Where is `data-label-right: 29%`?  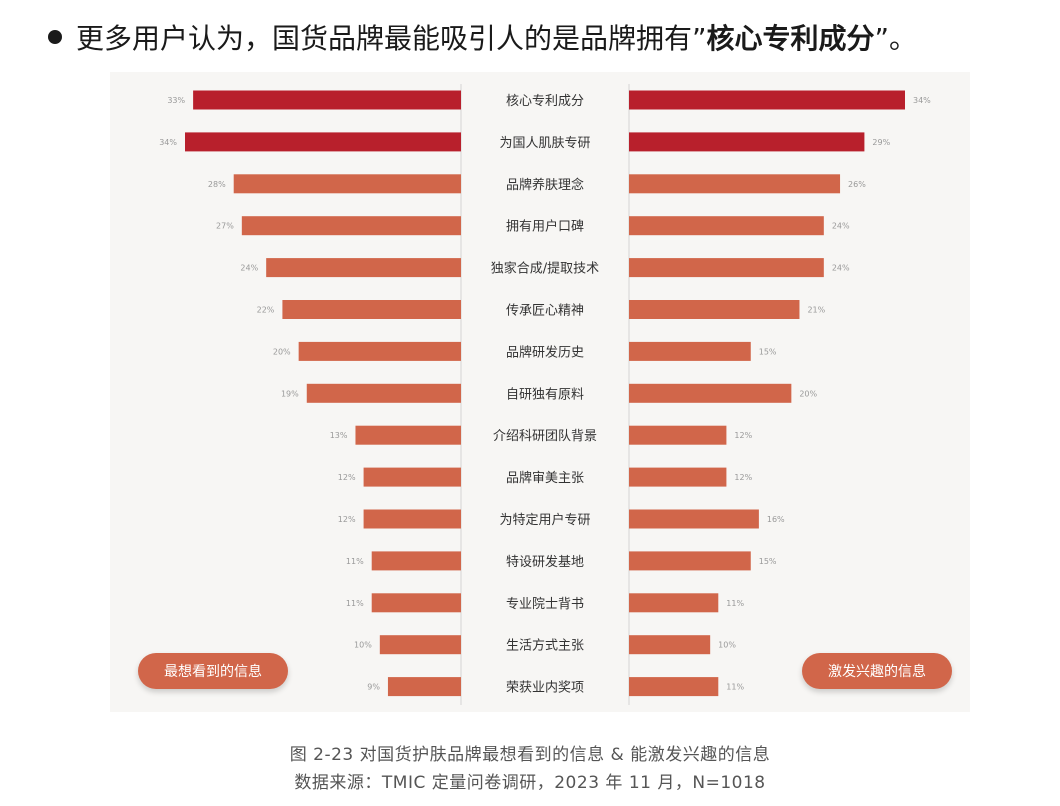 data-label-right: 29% is located at coordinates (881, 142).